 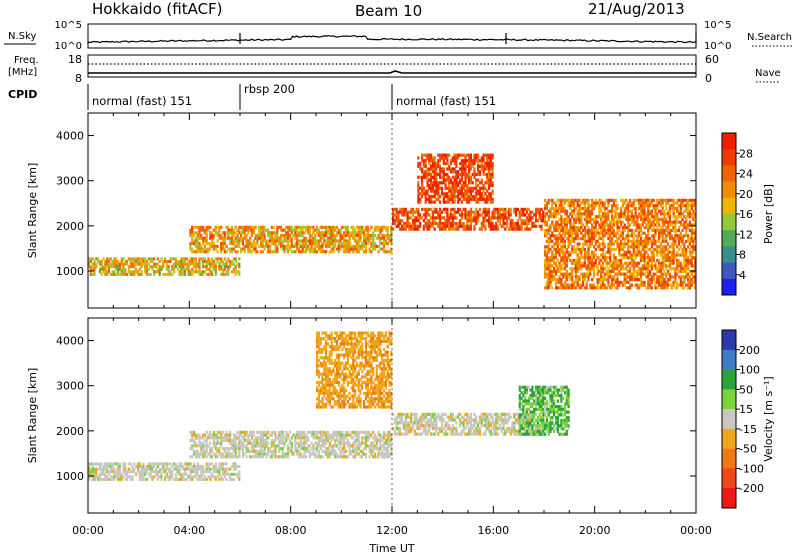 I want to click on noise-right-label: N.Search, so click(x=769, y=37).